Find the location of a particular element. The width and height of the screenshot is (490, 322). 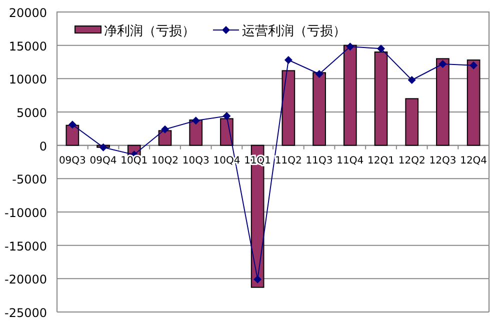

x-tick-label: 10Q1 is located at coordinates (134, 160).